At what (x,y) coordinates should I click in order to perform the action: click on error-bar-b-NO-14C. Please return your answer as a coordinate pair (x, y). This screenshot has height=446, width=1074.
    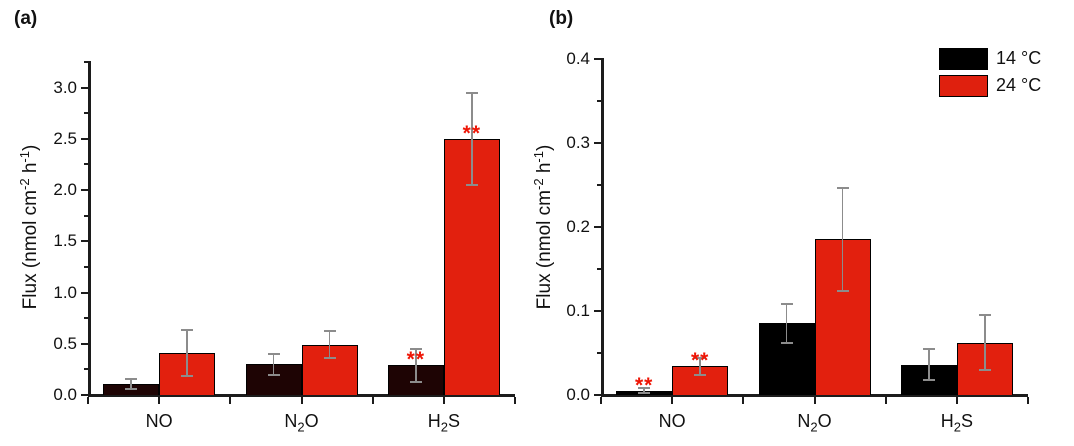
    Looking at the image, I should click on (644, 391).